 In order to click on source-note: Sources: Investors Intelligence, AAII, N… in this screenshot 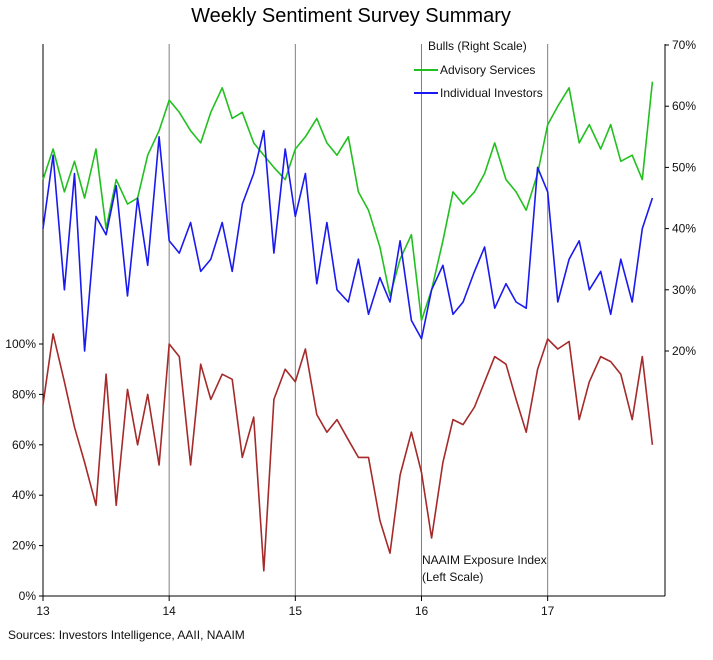, I will do `click(126, 635)`.